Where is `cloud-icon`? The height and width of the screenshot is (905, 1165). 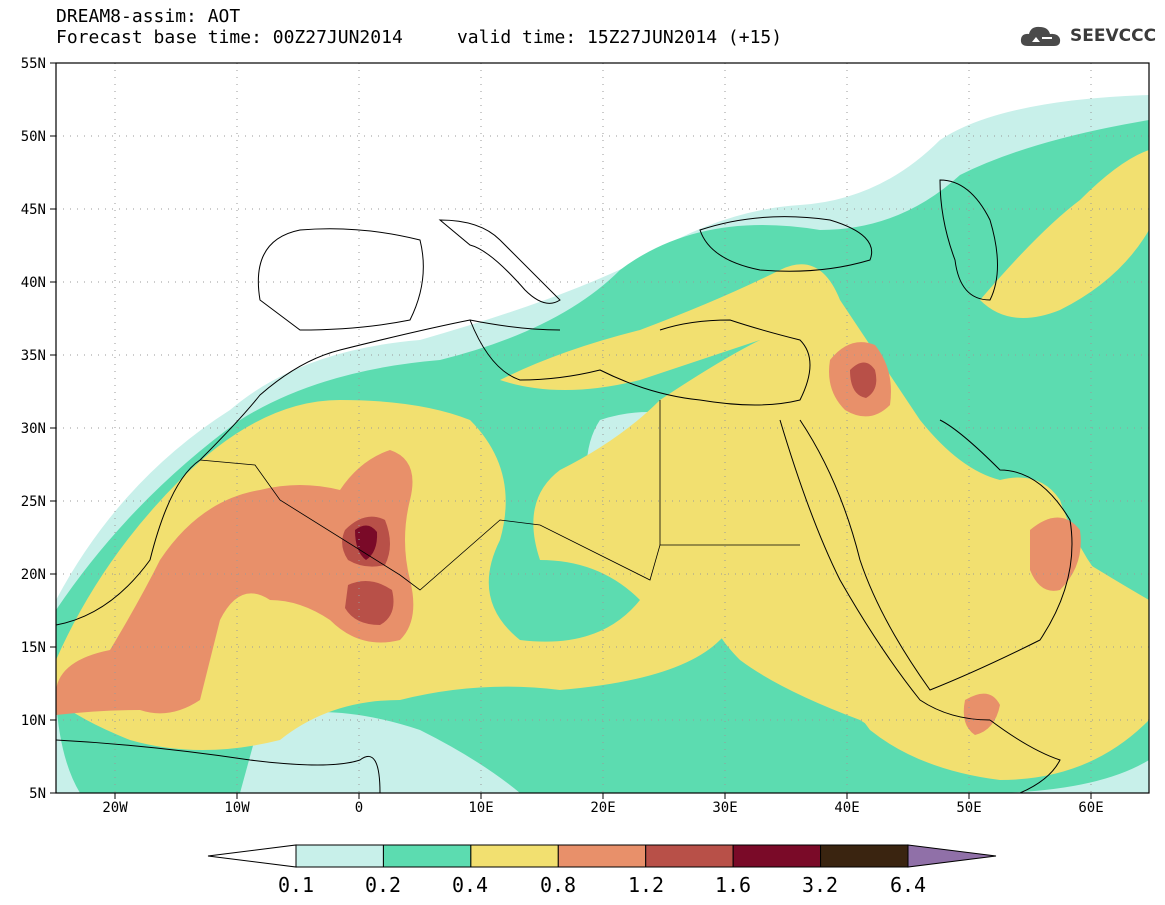 cloud-icon is located at coordinates (1040, 36).